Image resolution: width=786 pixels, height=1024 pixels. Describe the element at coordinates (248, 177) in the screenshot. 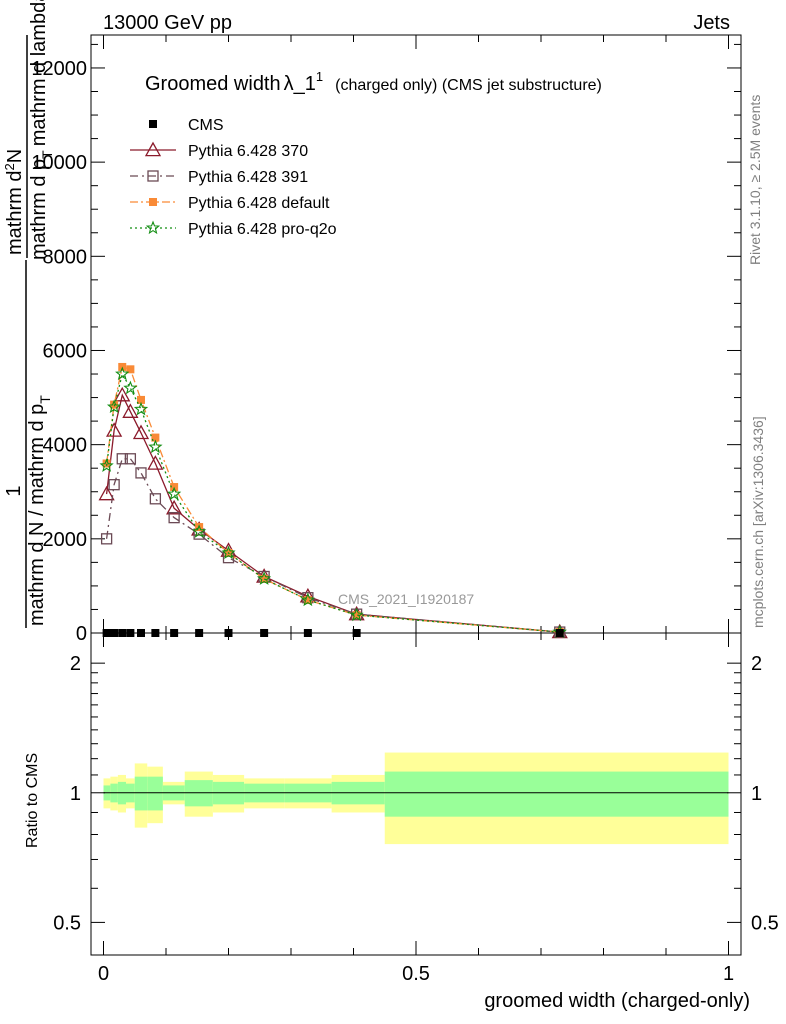

I see `legend-label: Pythia 6.428 391` at that location.